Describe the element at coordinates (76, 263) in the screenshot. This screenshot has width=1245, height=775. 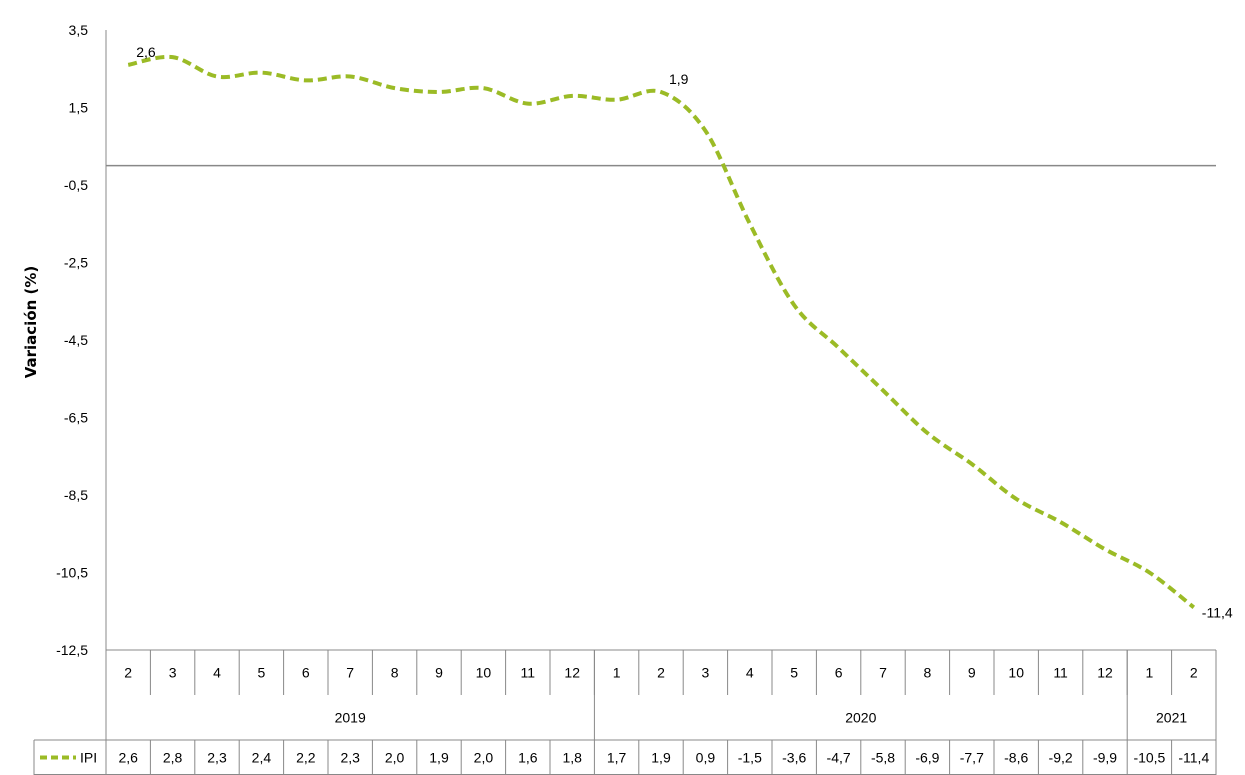
I see `y-tick-label: -2,5` at that location.